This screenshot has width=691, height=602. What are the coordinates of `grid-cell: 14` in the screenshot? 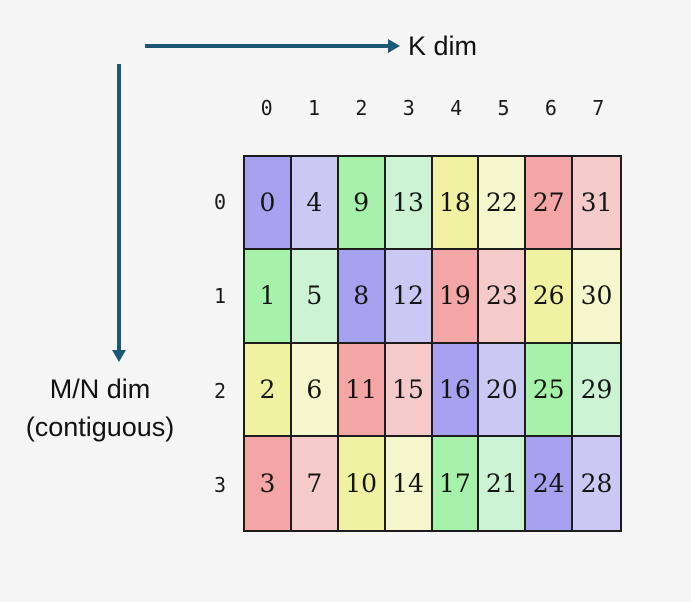 It's located at (409, 483).